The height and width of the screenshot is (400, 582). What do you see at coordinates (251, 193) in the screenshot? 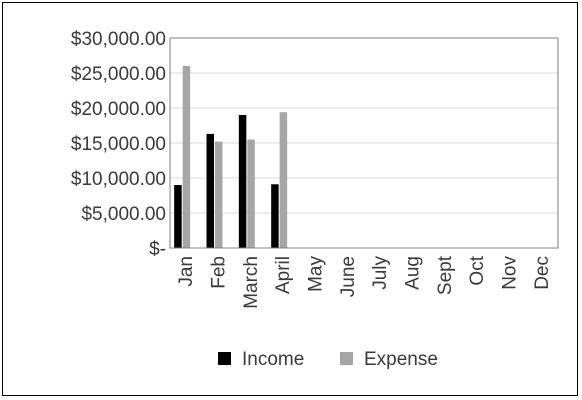
I see `bar-expense-march` at bounding box center [251, 193].